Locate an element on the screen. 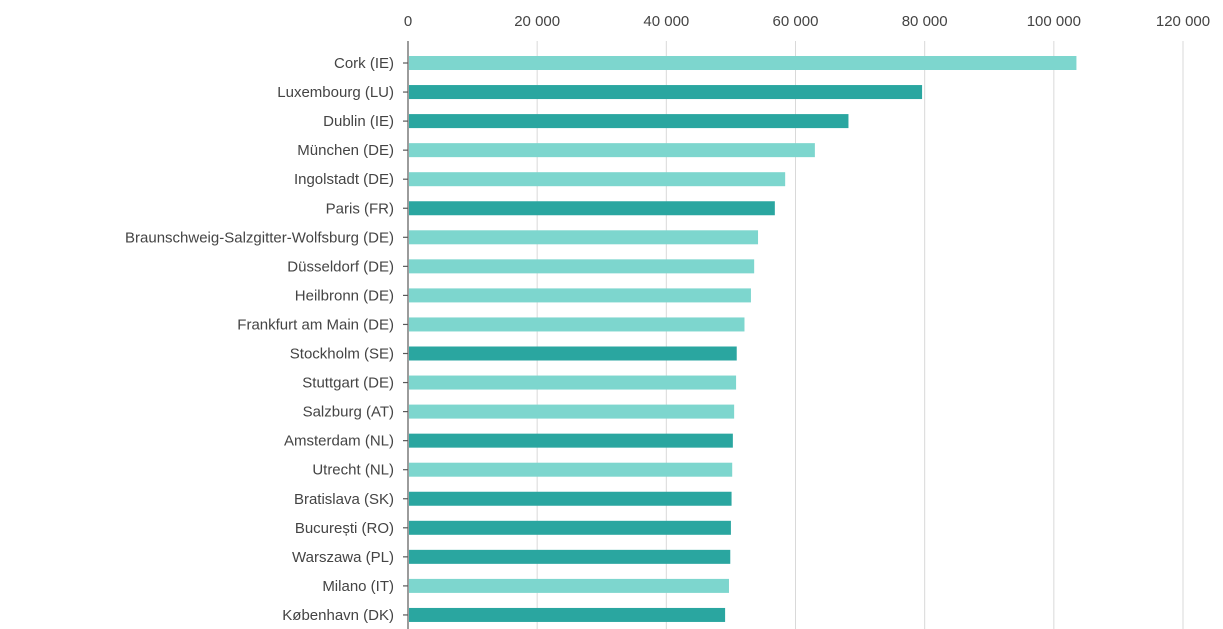 The image size is (1223, 629). category-label: Heilbronn (DE) is located at coordinates (344, 295).